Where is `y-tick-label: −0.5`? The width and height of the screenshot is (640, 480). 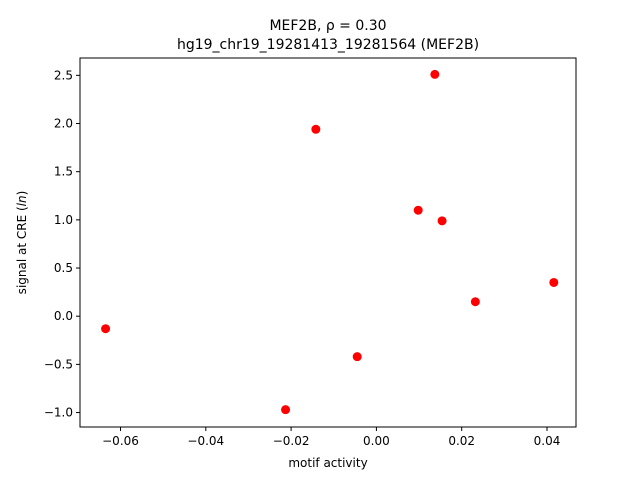 y-tick-label: −0.5 is located at coordinates (58, 364).